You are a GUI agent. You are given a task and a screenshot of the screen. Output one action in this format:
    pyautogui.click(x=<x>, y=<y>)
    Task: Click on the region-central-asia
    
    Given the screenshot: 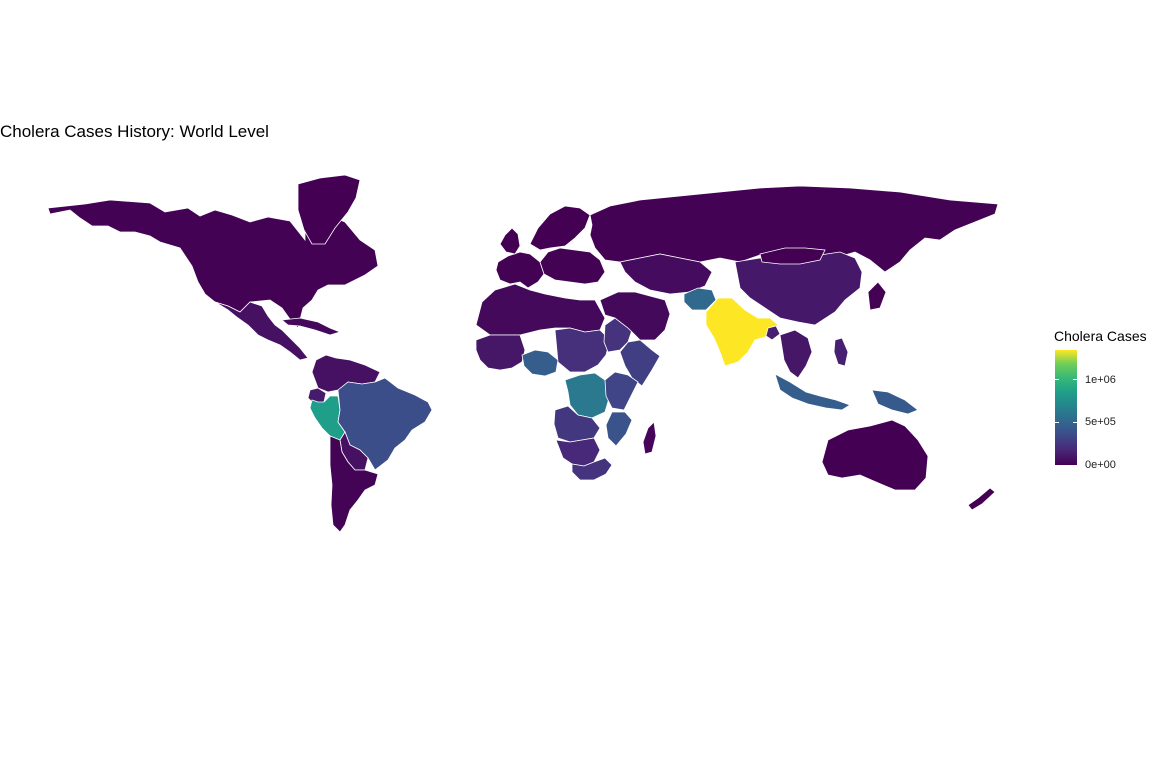 What is the action you would take?
    pyautogui.click(x=666, y=274)
    